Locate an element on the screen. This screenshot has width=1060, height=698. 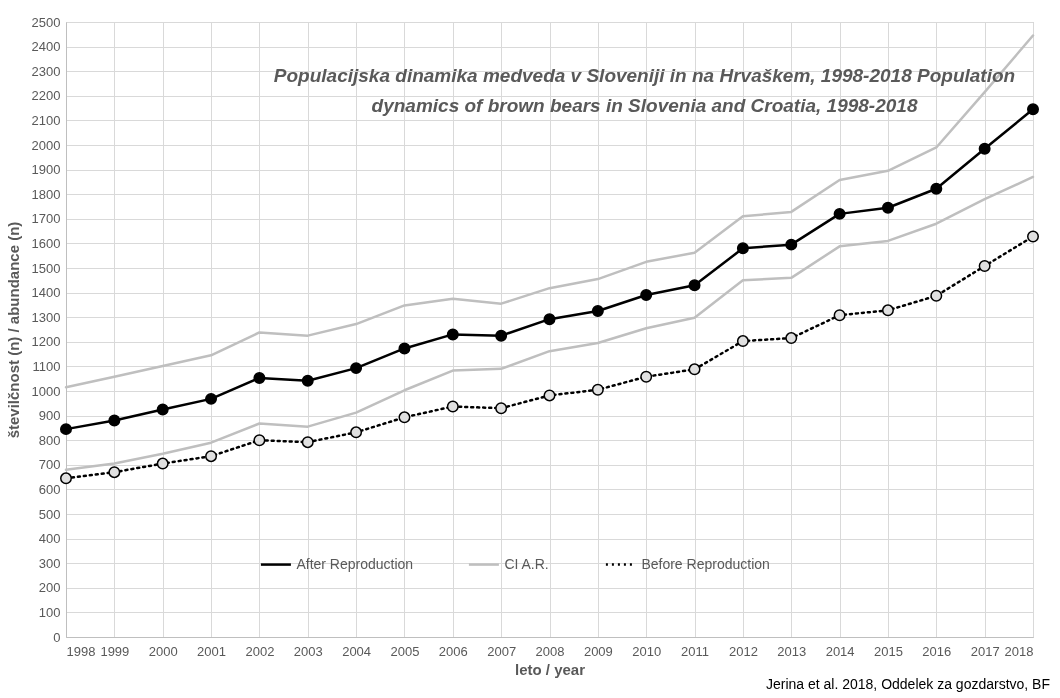
y-tick-label: 100 is located at coordinates (49, 612).